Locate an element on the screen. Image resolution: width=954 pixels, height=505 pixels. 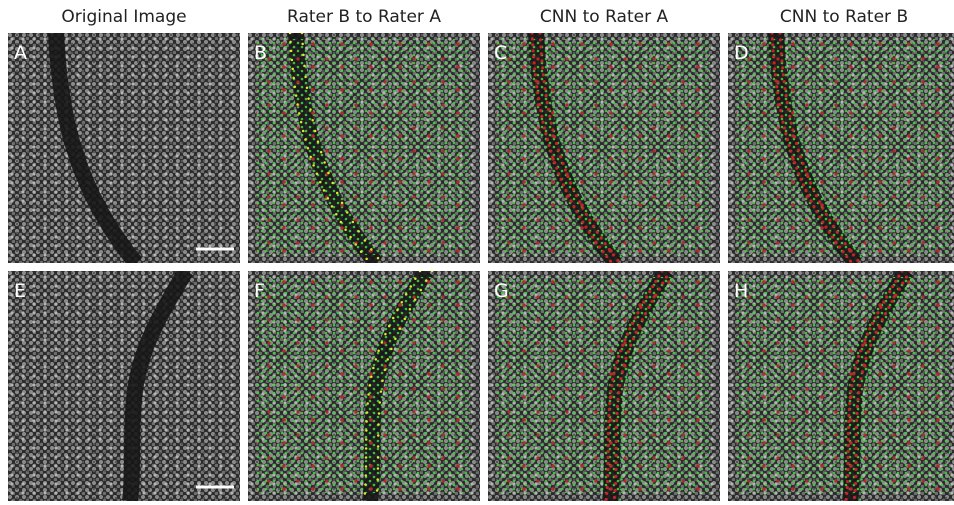
image-panel: G is located at coordinates (604, 386).